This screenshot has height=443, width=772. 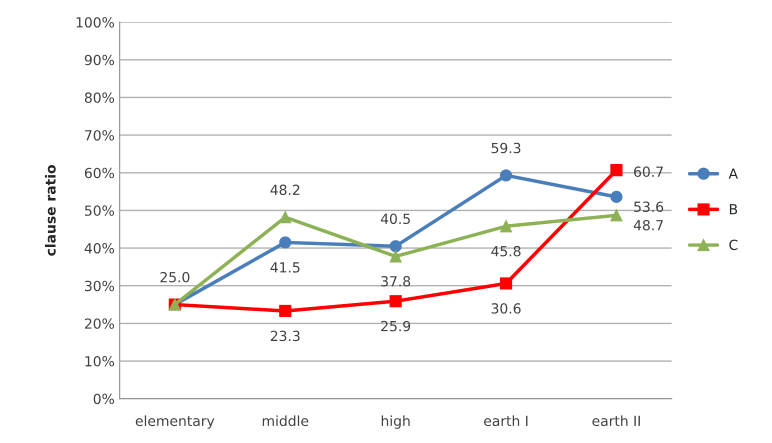 I want to click on x-tick-label: earth II, so click(x=616, y=420).